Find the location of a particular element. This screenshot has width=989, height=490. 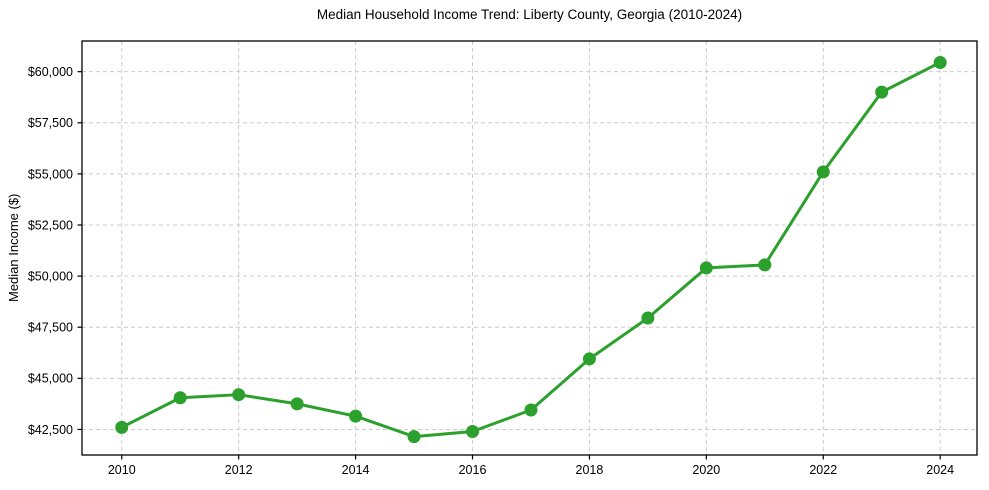

x-tick-label: 2018 is located at coordinates (590, 470).